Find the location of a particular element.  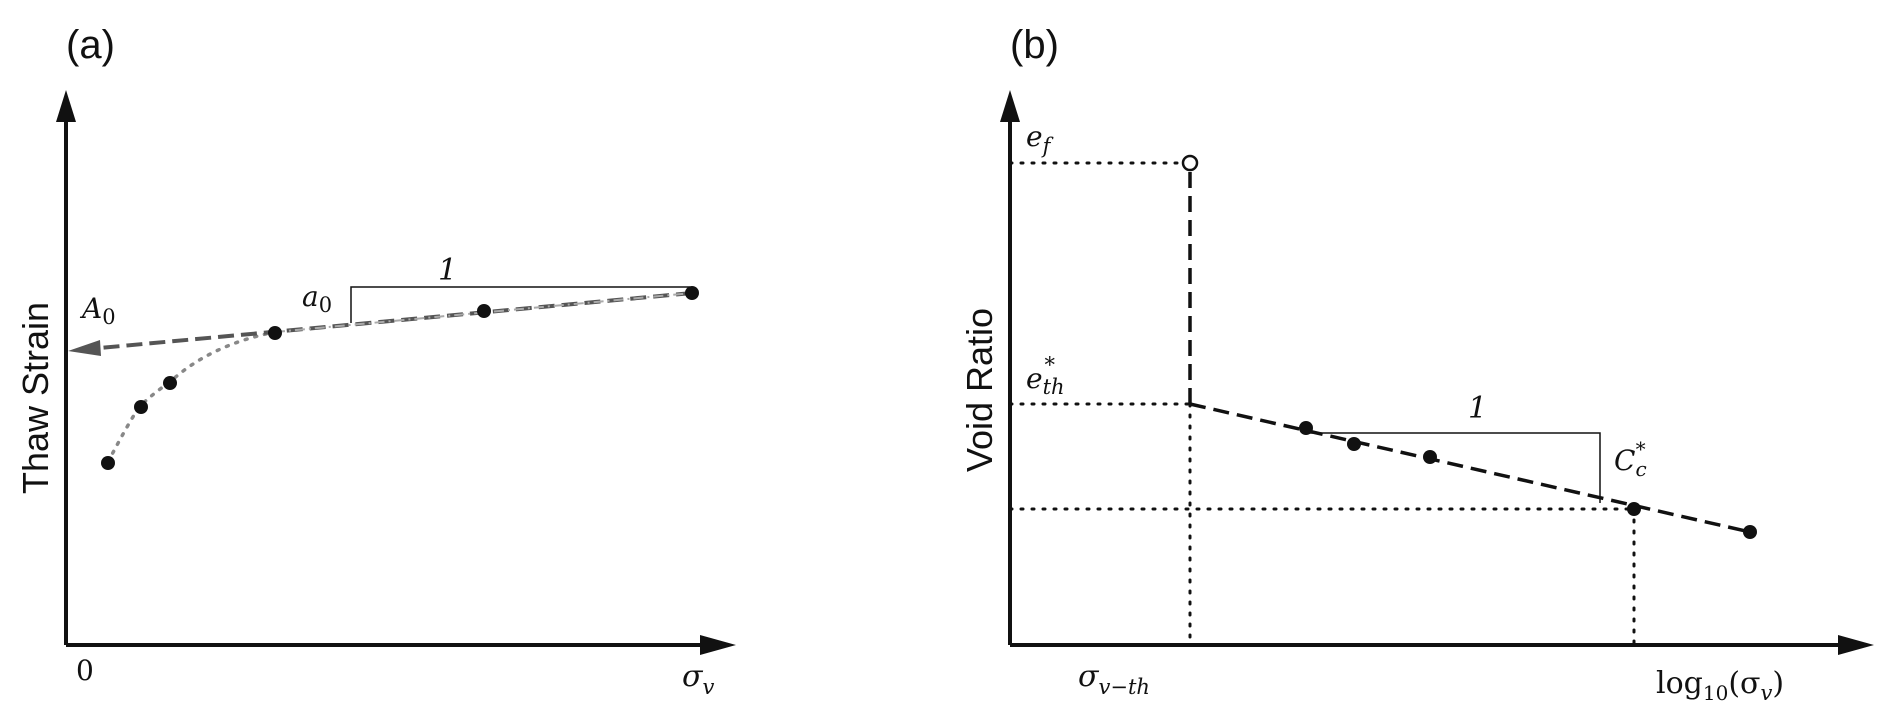

panel-b-y-axis-arrow is located at coordinates (1010, 106).